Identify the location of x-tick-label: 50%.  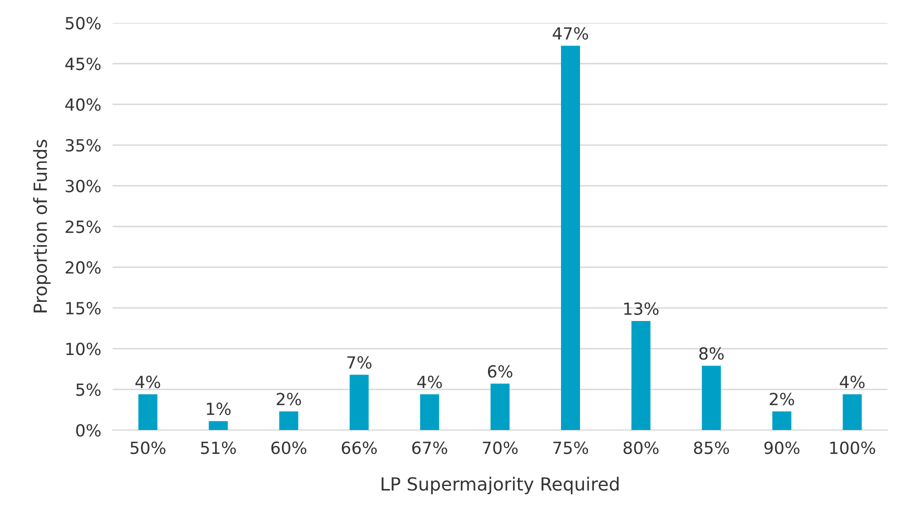
(148, 448).